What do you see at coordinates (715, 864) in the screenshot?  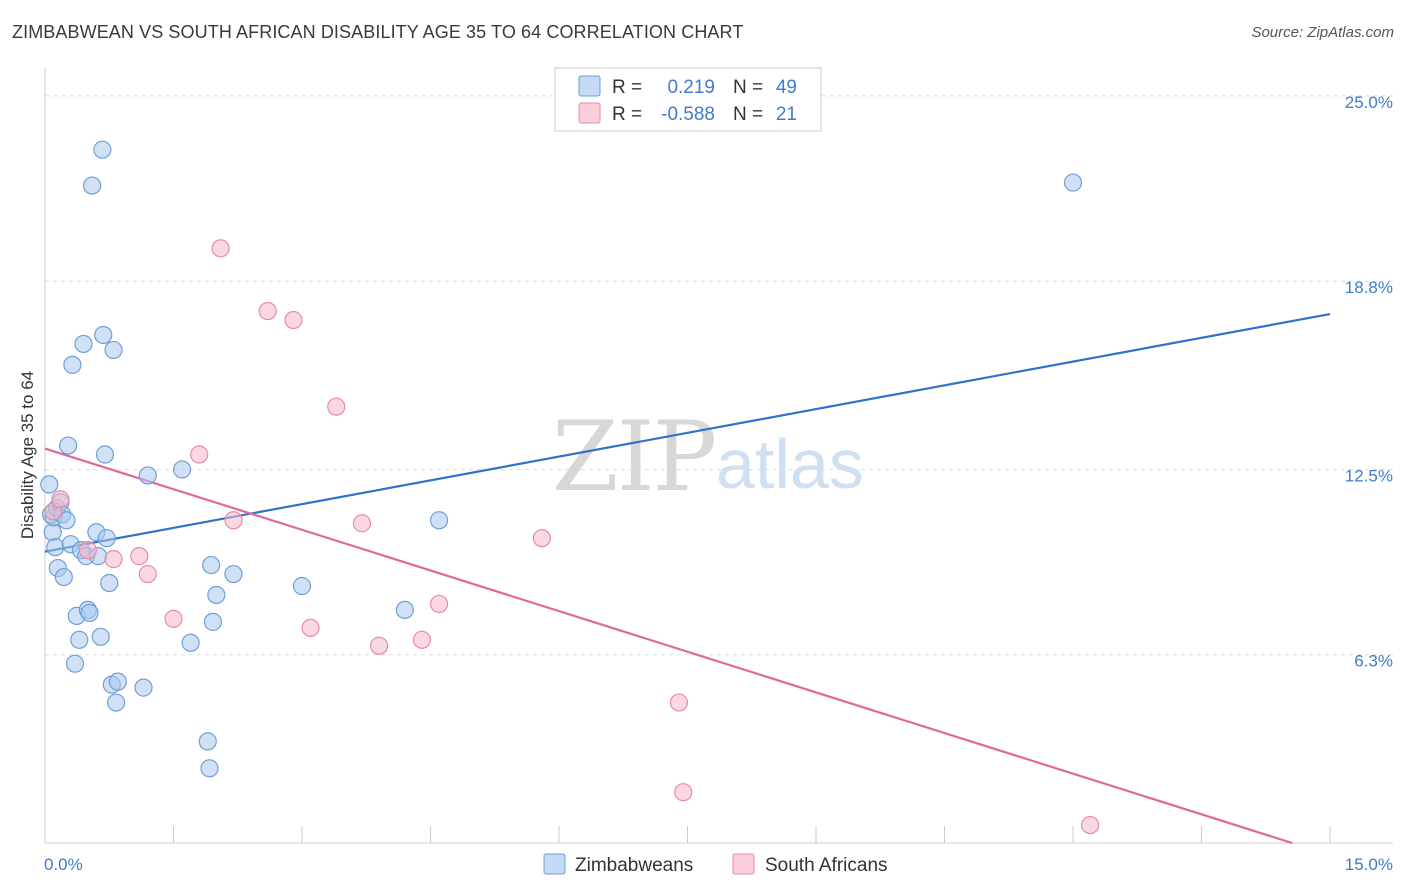 I see `legend: Zimbabweans South Africans` at bounding box center [715, 864].